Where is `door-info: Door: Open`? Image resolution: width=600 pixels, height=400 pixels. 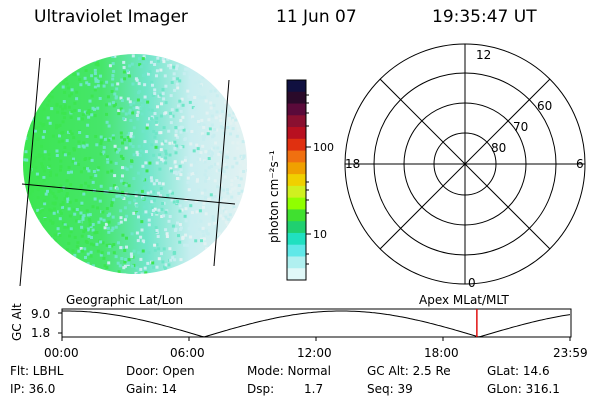
door-info: Door: Open is located at coordinates (160, 371).